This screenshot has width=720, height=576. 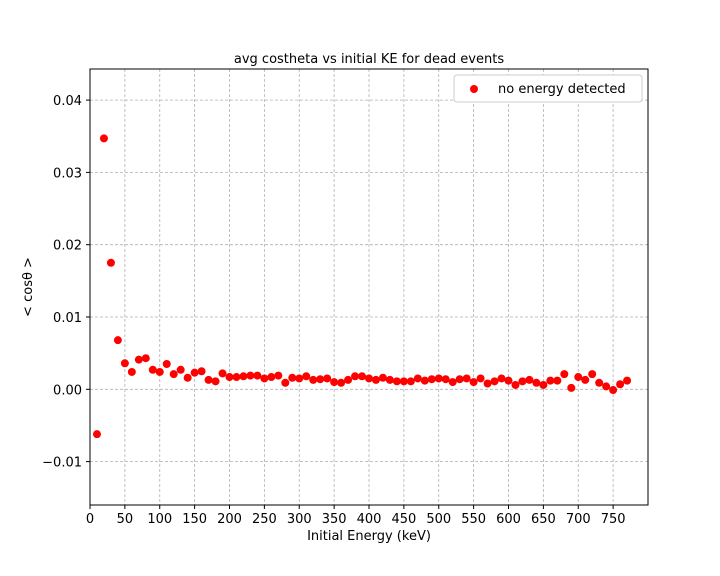 I want to click on x-tick-label: 300, so click(x=299, y=519).